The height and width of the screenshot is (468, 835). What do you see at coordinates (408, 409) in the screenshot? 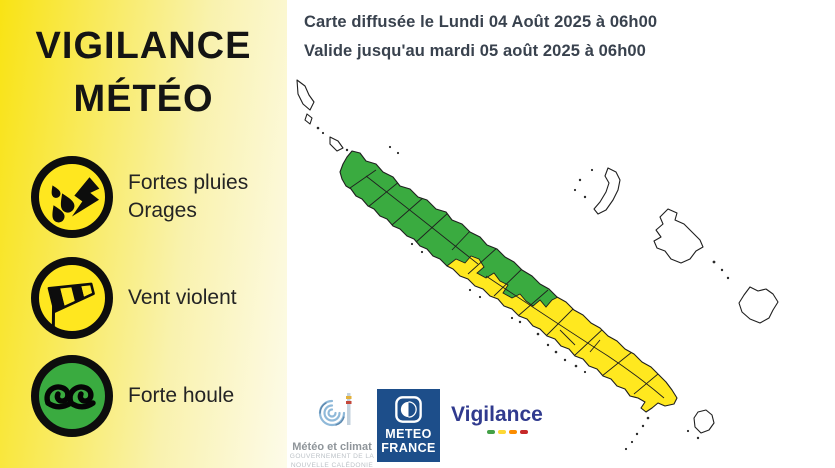
I see `meteo-france-symbol-icon` at bounding box center [408, 409].